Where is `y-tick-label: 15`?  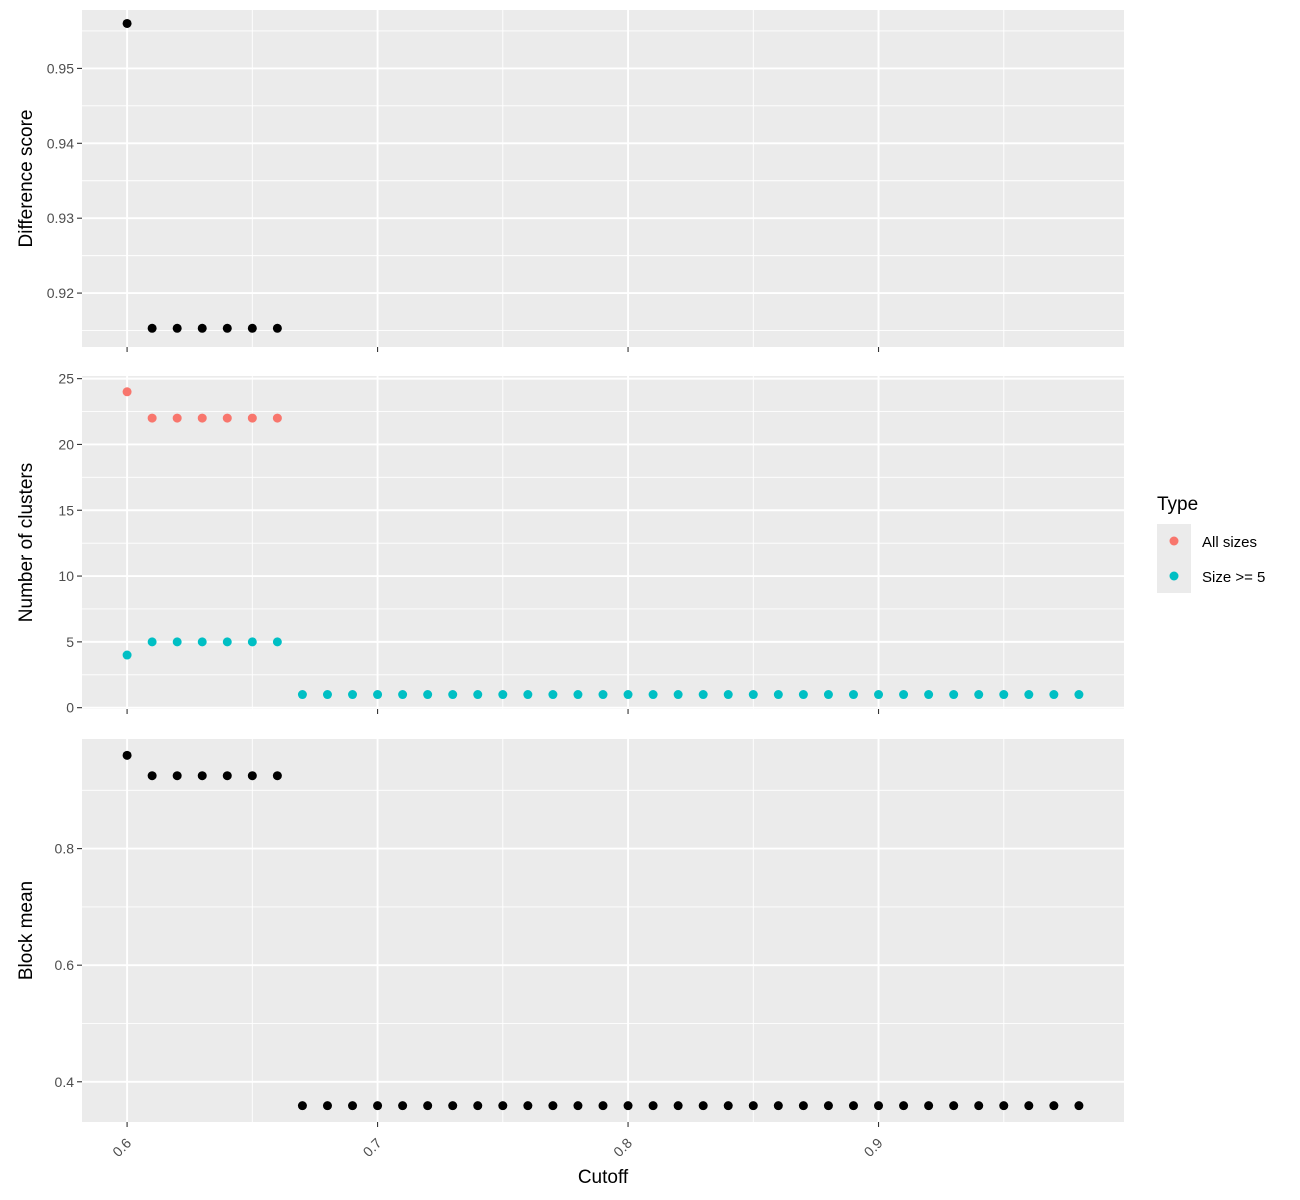
y-tick-label: 15 is located at coordinates (66, 510).